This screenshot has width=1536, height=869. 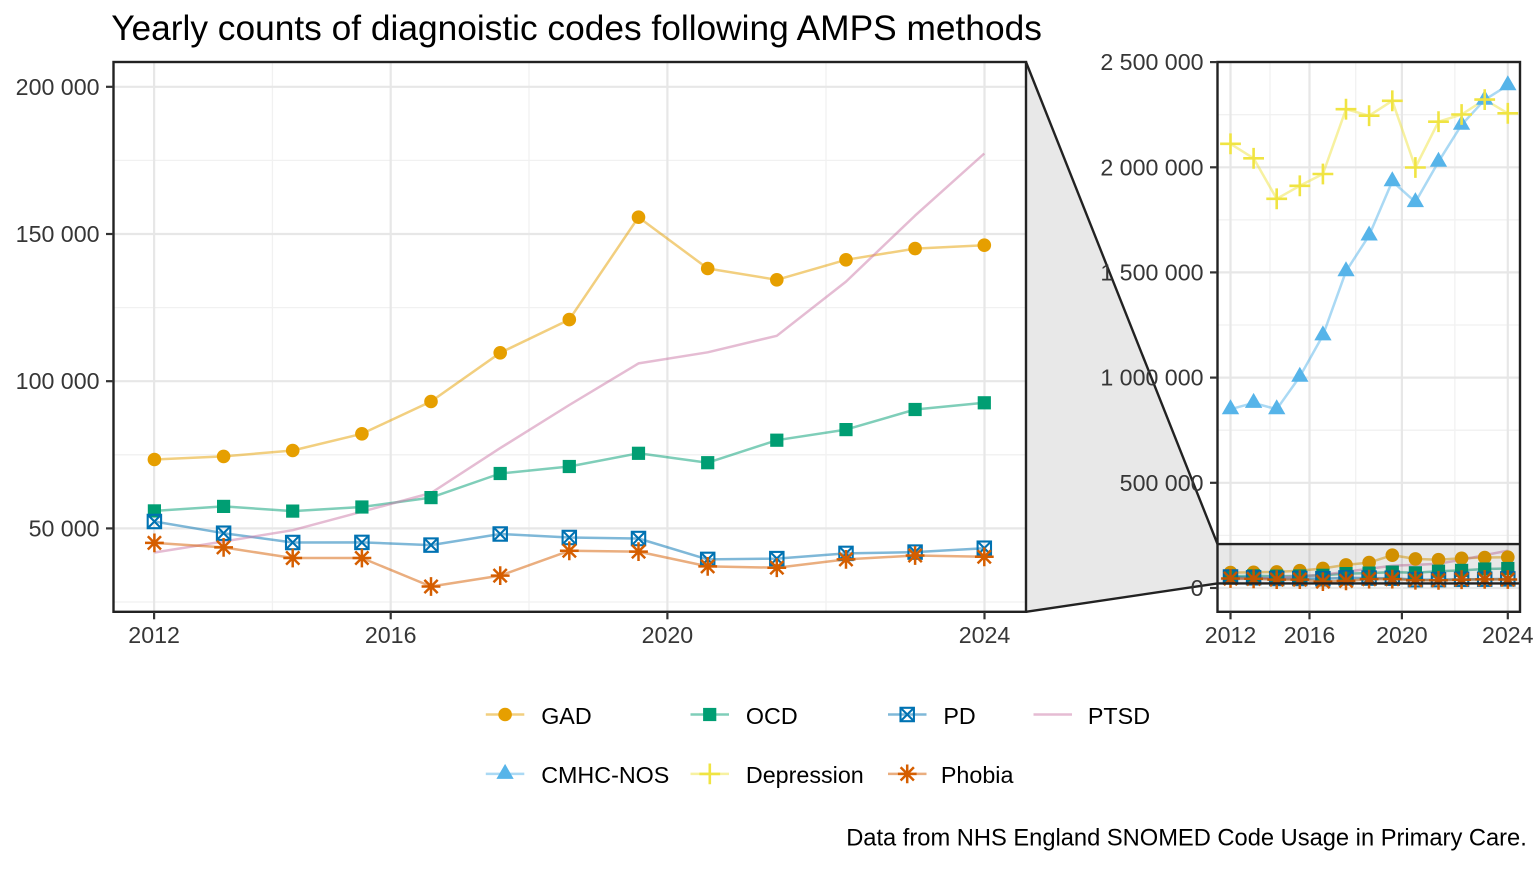 I want to click on svg-text: 200 000, so click(x=58, y=87).